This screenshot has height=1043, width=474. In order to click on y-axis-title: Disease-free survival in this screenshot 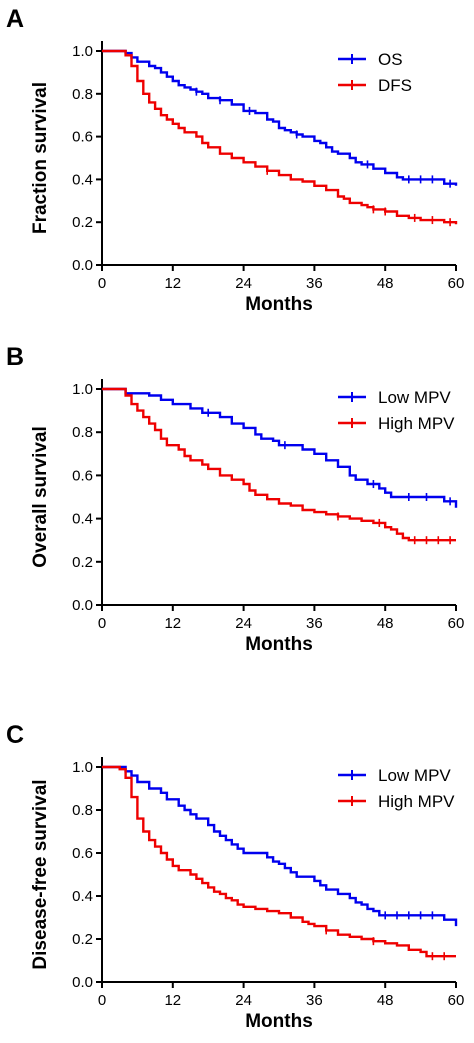, I will do `click(40, 874)`.